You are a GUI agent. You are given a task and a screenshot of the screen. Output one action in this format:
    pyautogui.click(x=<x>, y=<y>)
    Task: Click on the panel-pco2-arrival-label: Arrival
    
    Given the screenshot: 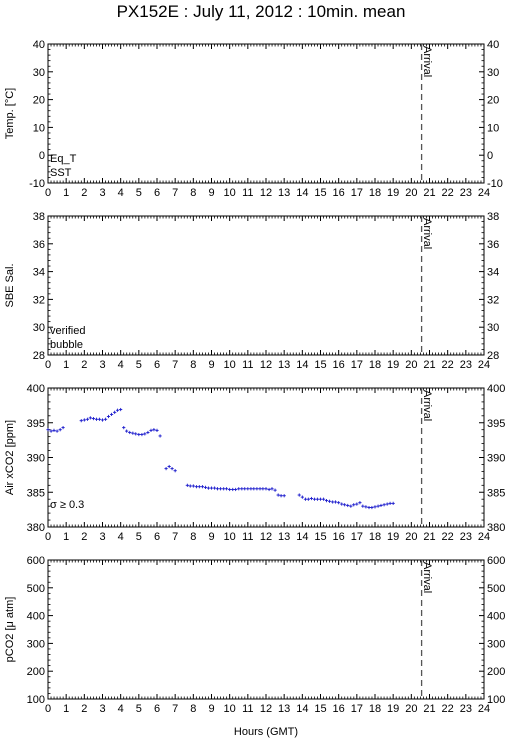 What is the action you would take?
    pyautogui.click(x=427, y=577)
    